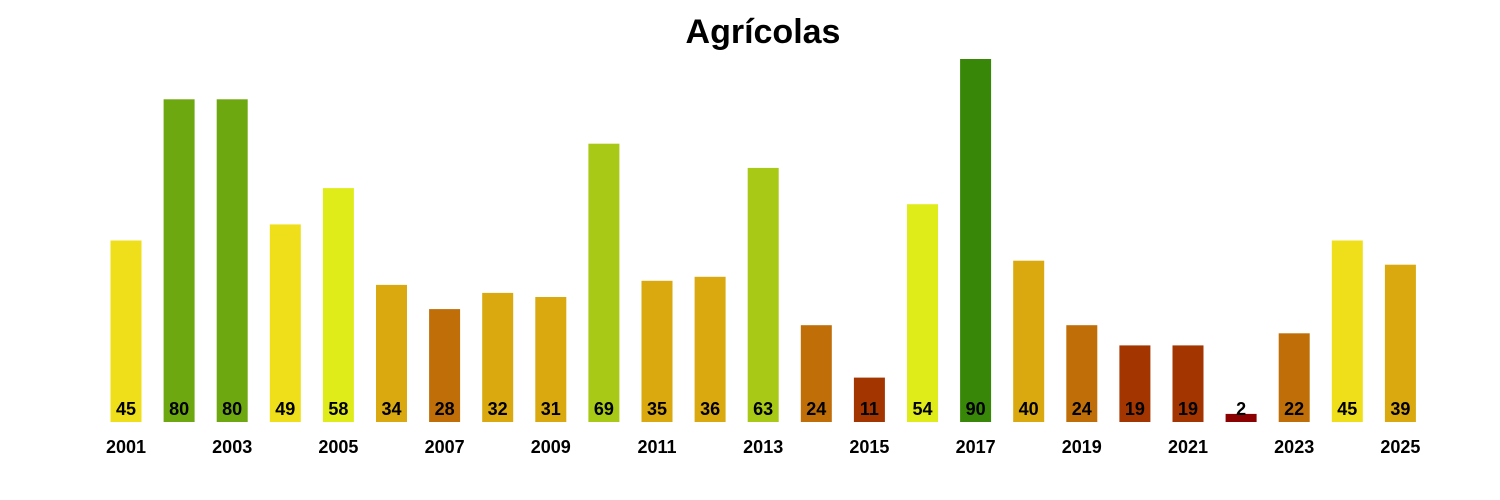 This screenshot has width=1500, height=500. Describe the element at coordinates (445, 447) in the screenshot. I see `x-tick-label-2007: 2007` at that location.